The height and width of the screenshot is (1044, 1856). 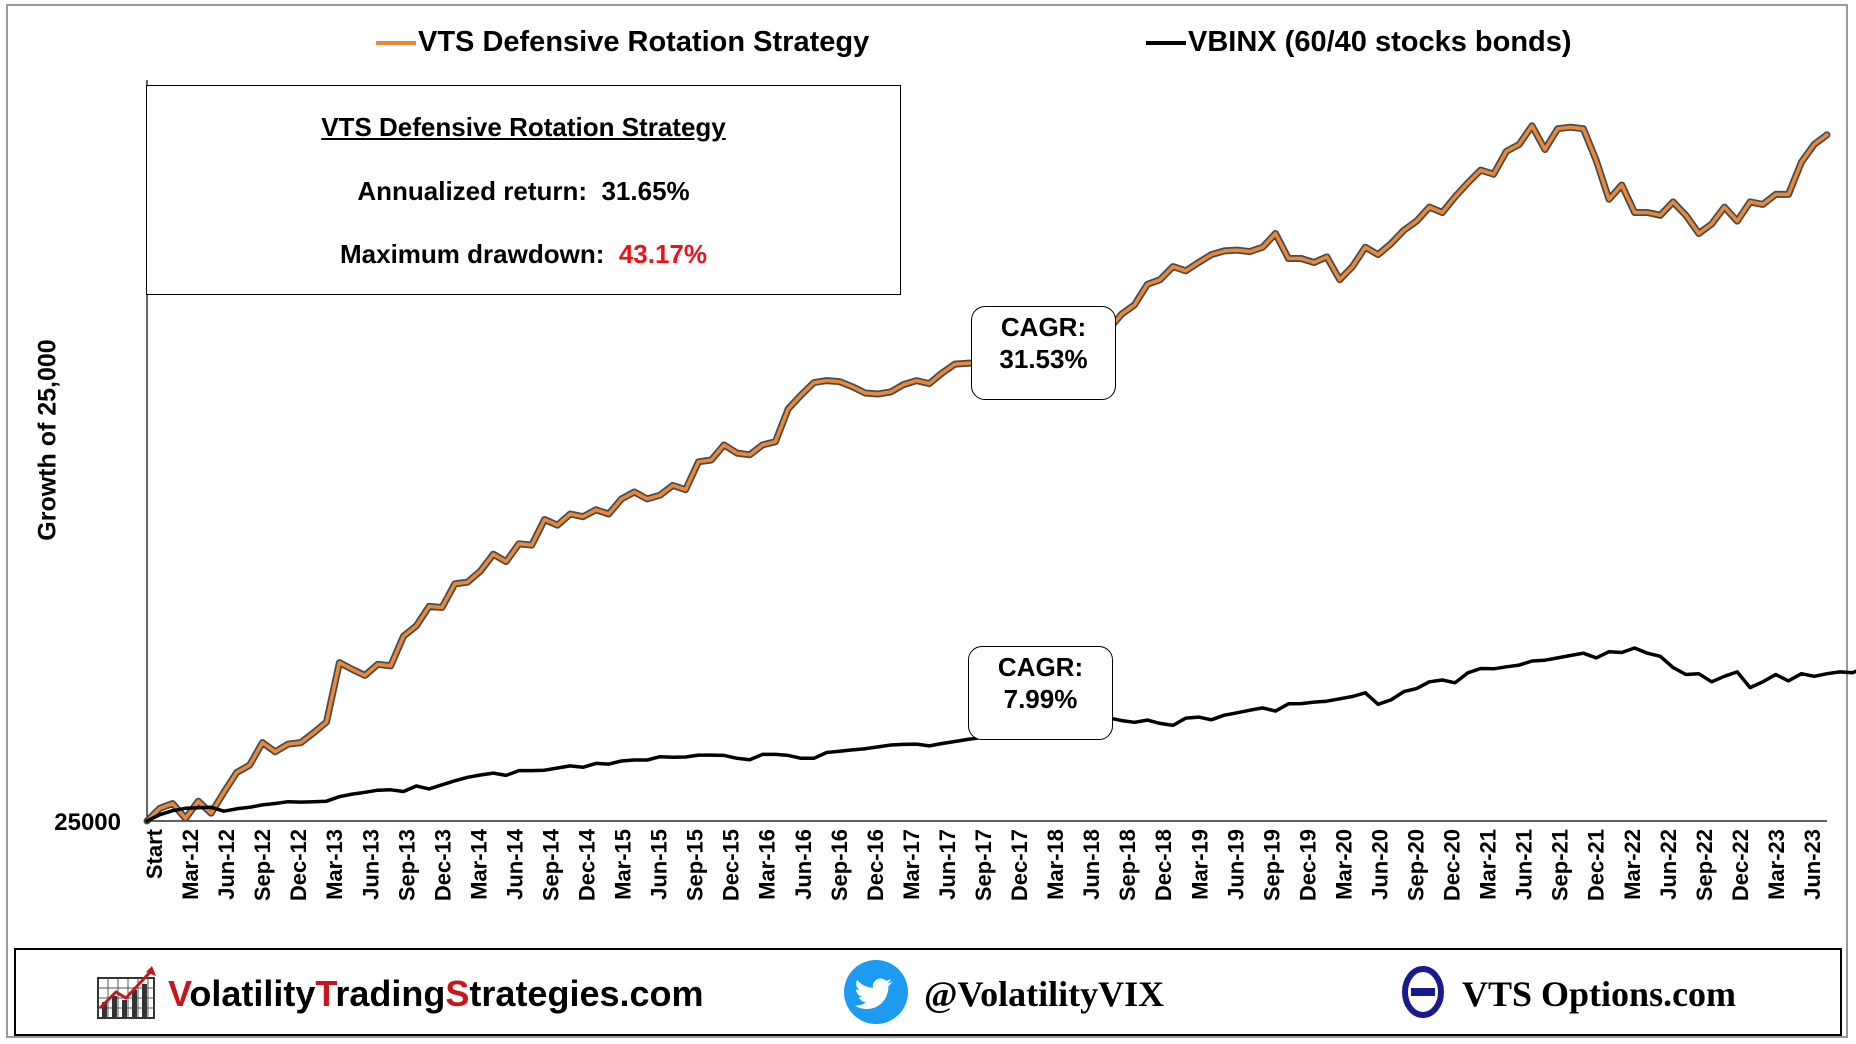 What do you see at coordinates (1235, 864) in the screenshot?
I see `x-tick-label: Jun-19` at bounding box center [1235, 864].